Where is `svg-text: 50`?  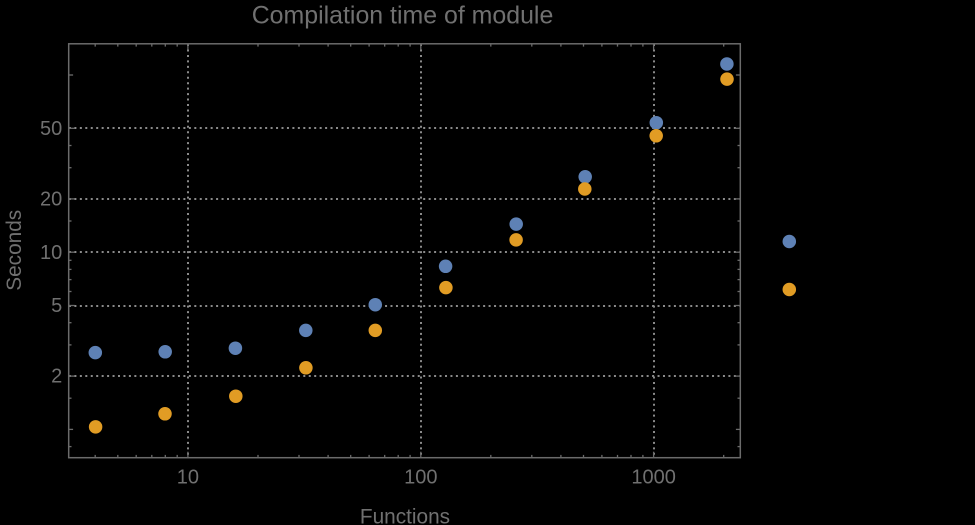 svg-text: 50 is located at coordinates (51, 129).